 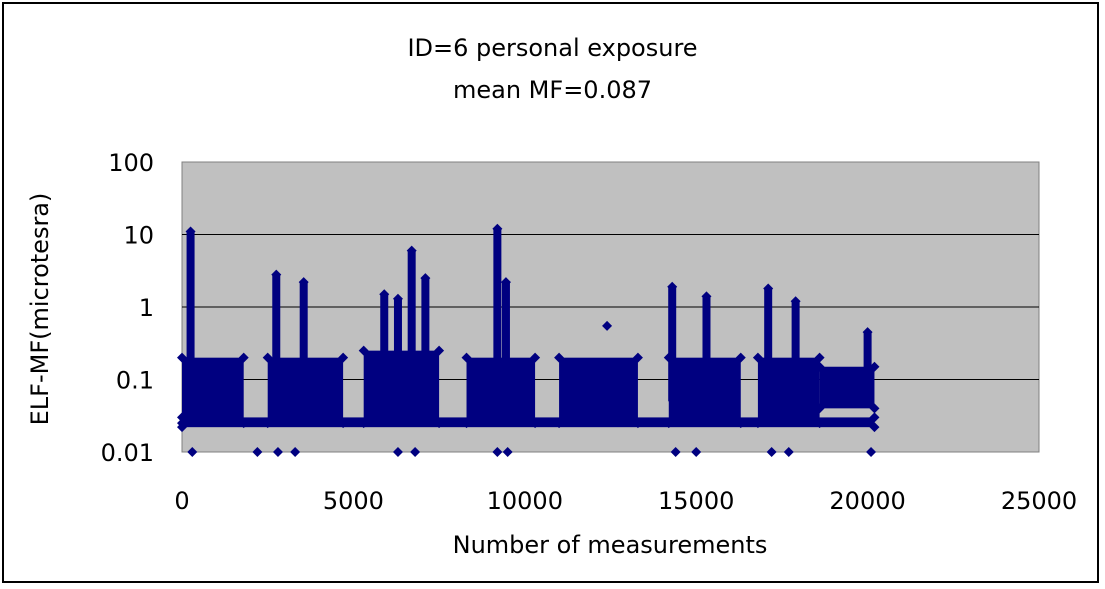 What do you see at coordinates (867, 501) in the screenshot?
I see `x-tick-label: 20000` at bounding box center [867, 501].